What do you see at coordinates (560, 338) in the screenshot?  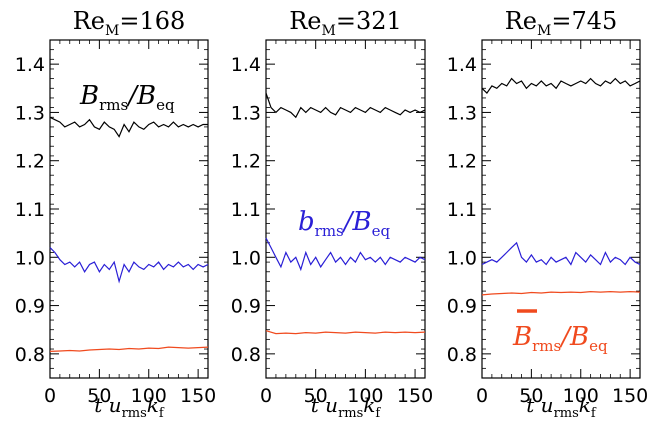 I see `mean-brms-label: Brms/Beq` at bounding box center [560, 338].